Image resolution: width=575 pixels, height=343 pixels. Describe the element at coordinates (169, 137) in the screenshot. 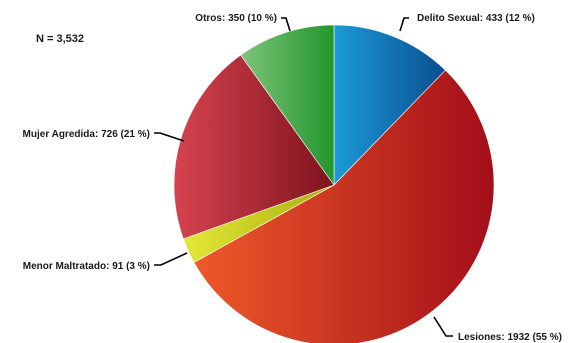

I see `leader-mujer-agredida` at that location.